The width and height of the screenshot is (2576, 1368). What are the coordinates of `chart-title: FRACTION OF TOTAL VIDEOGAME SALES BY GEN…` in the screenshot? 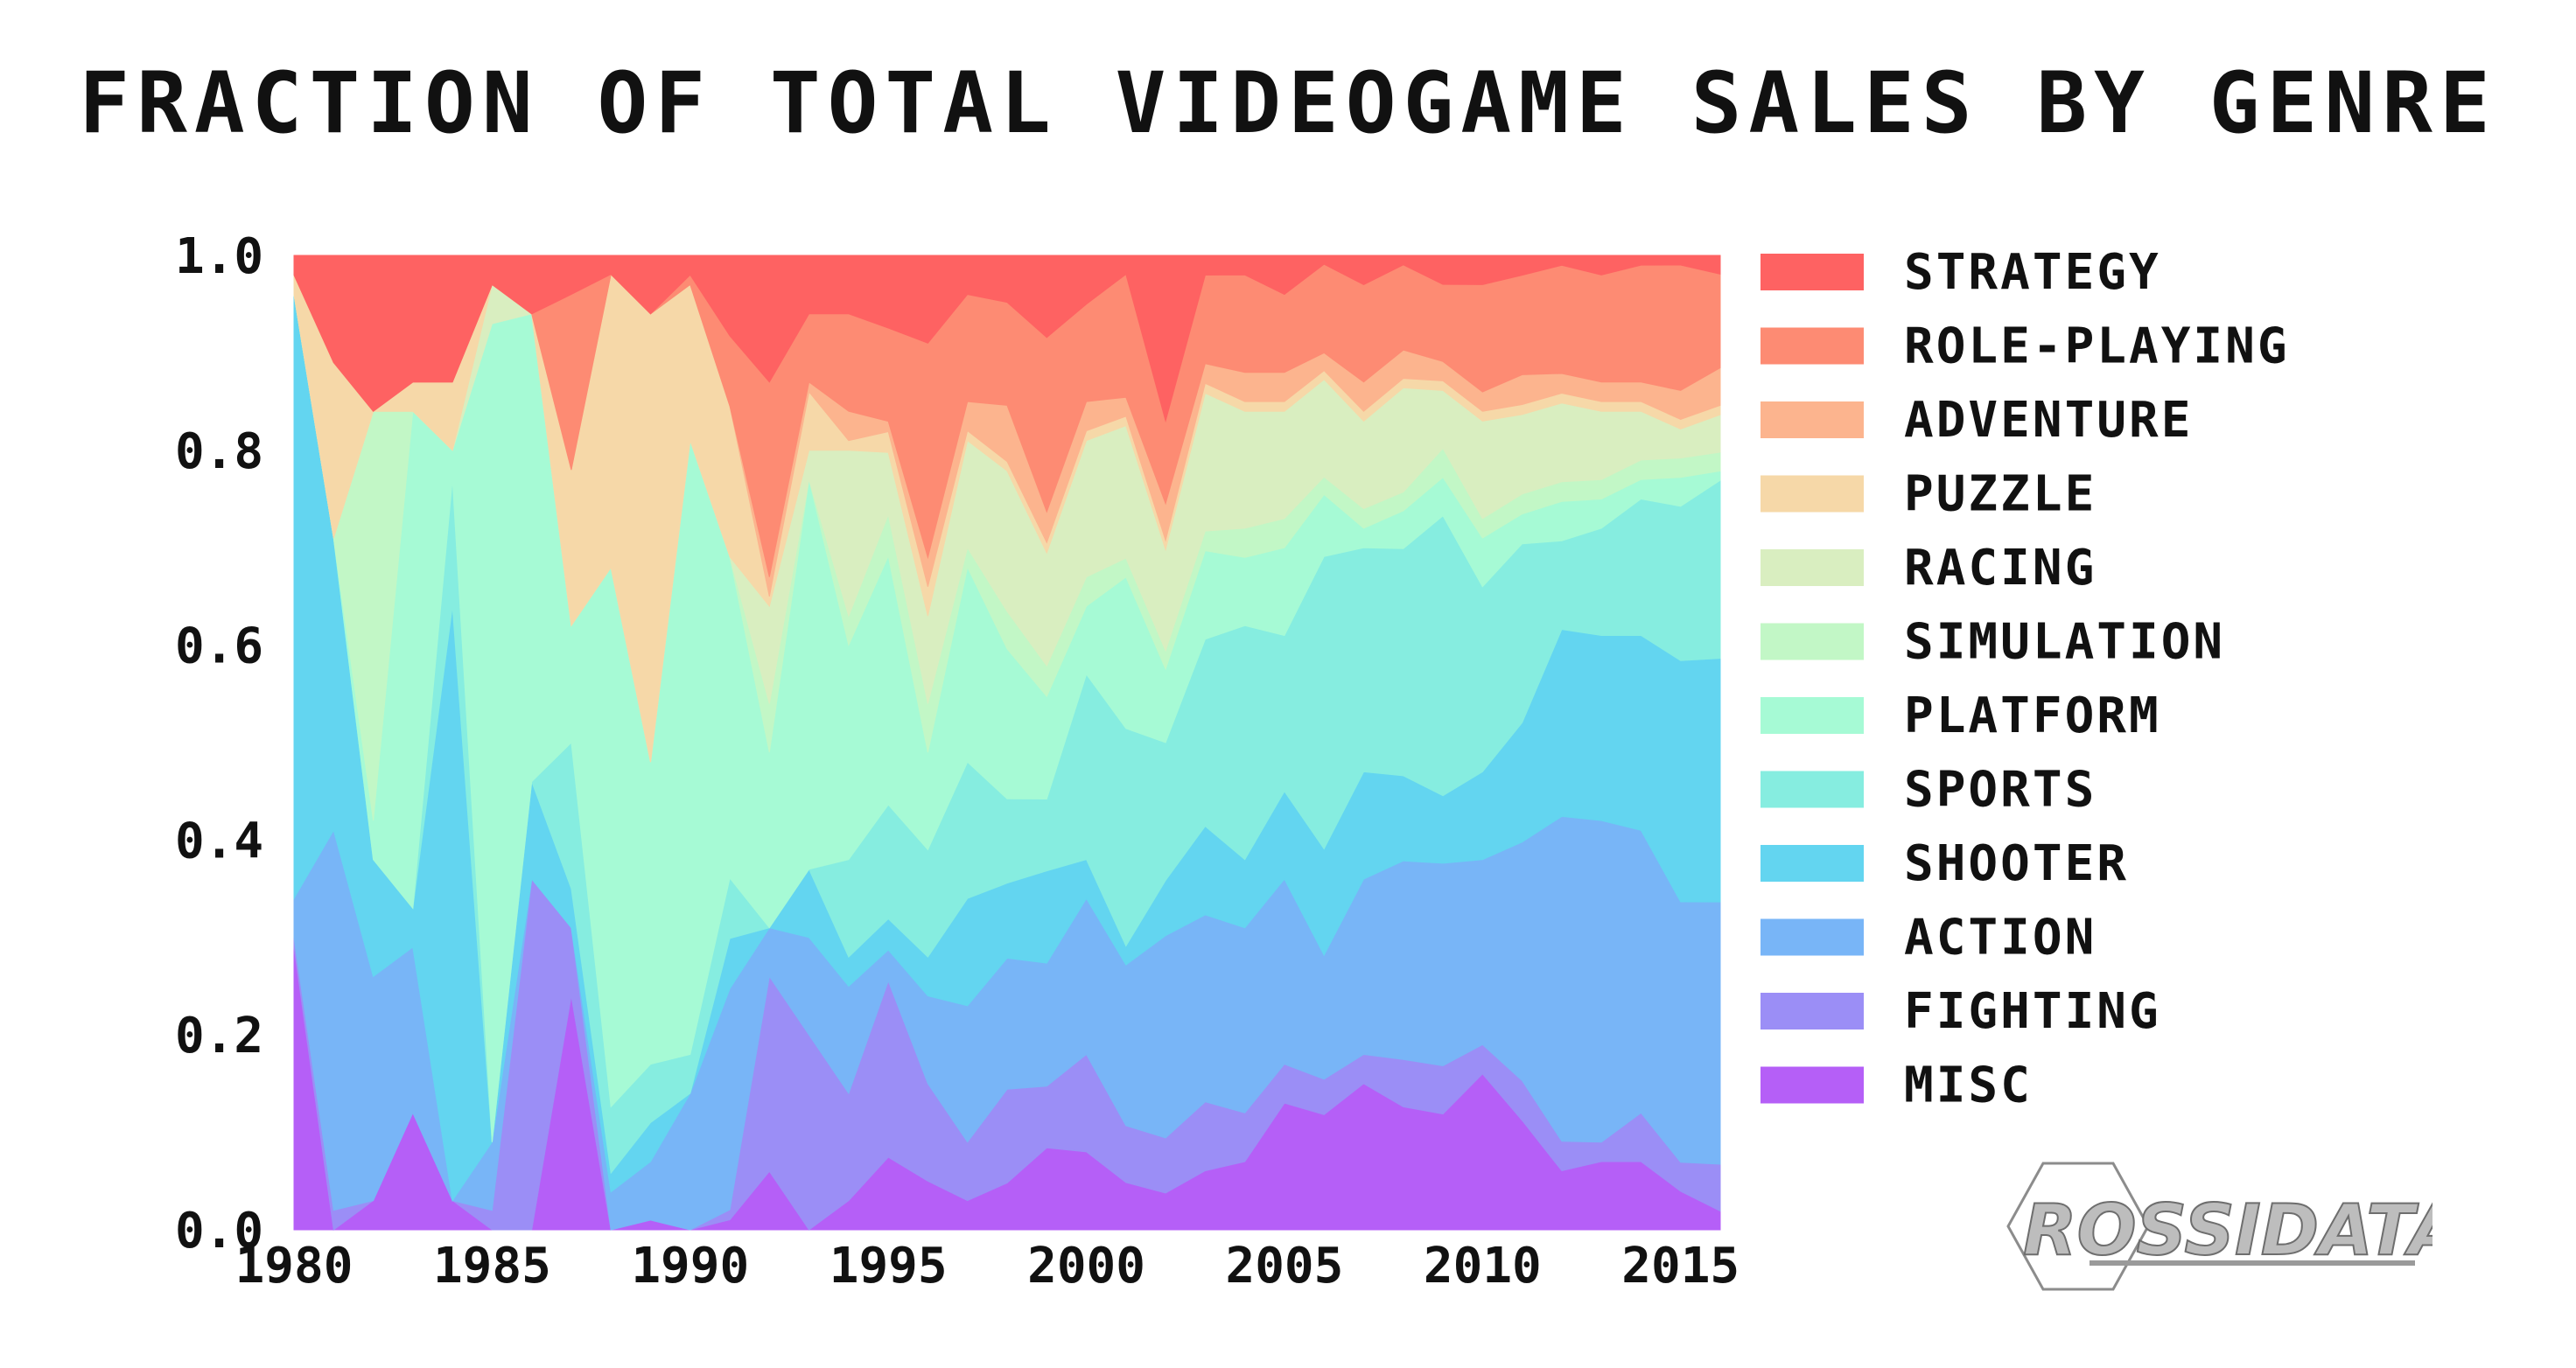 It's located at (1288, 103).